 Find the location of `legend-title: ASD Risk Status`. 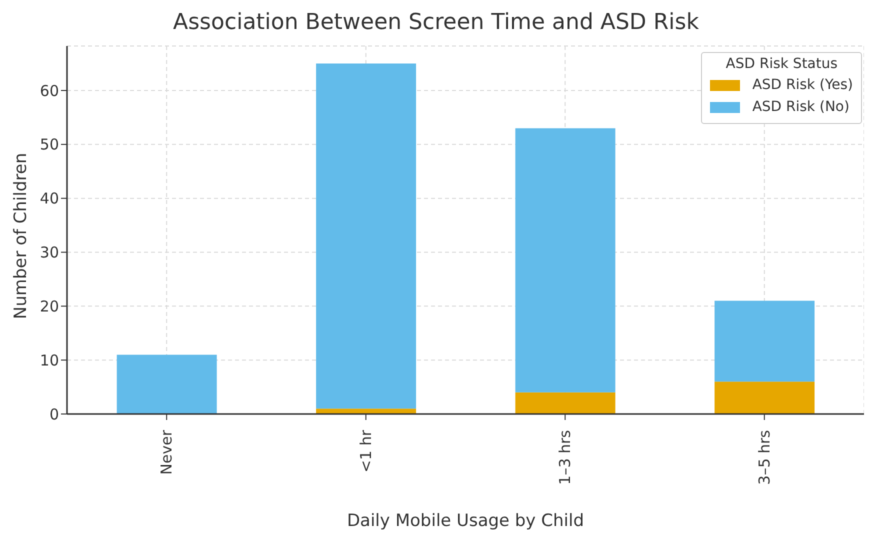

legend-title: ASD Risk Status is located at coordinates (781, 64).